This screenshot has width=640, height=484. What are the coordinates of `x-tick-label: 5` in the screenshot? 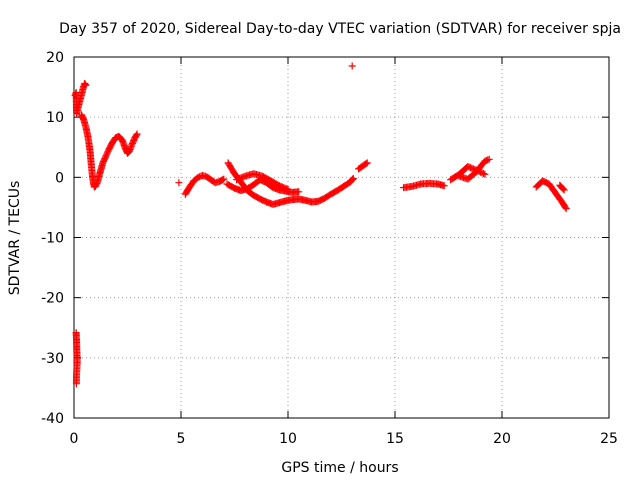 It's located at (181, 439).